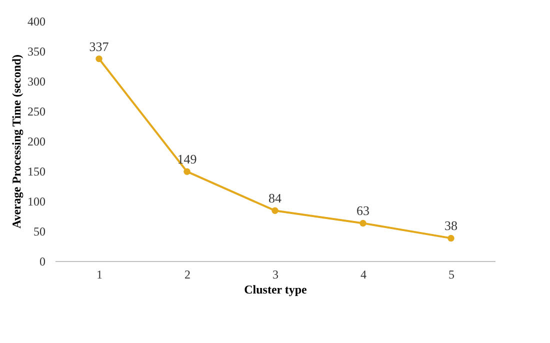 This screenshot has height=343, width=550. Describe the element at coordinates (17, 141) in the screenshot. I see `y-axis-title: Average Processing Time (second)` at that location.